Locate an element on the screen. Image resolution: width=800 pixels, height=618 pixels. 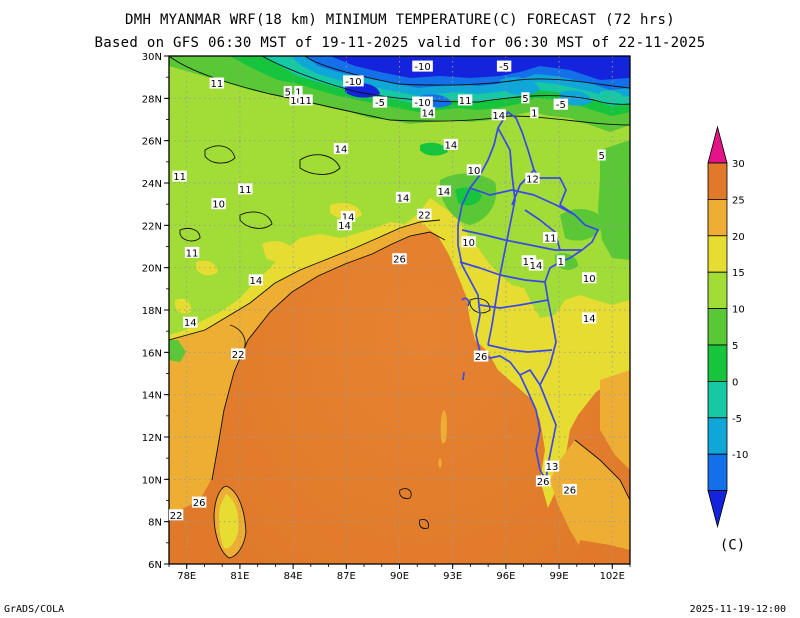
contour-label: 5 is located at coordinates (601, 156).